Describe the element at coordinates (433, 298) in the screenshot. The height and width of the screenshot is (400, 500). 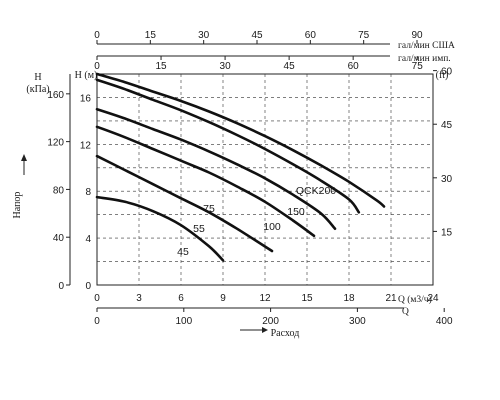
I see `m3h-tick-label: 24` at that location.